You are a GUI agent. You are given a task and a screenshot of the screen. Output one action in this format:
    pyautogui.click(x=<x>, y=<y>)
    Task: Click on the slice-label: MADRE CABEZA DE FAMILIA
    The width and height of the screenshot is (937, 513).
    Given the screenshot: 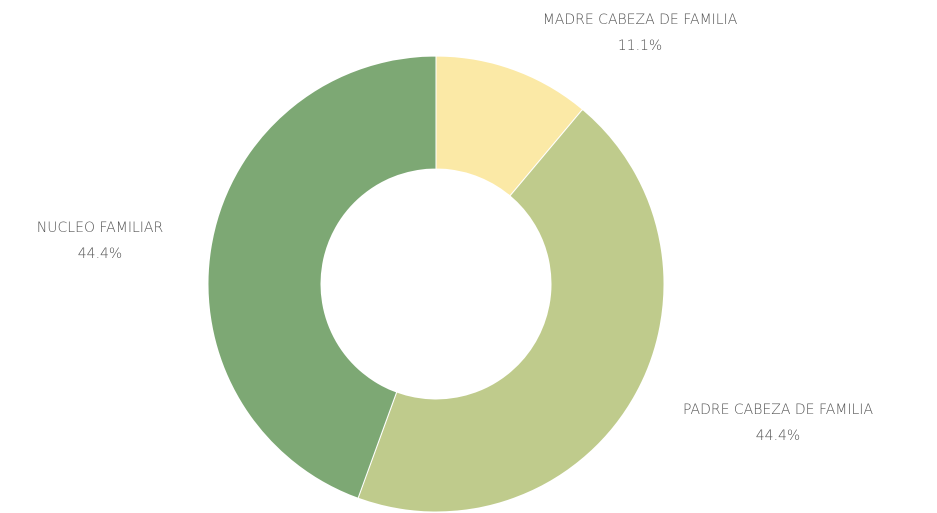 What is the action you would take?
    pyautogui.click(x=640, y=20)
    